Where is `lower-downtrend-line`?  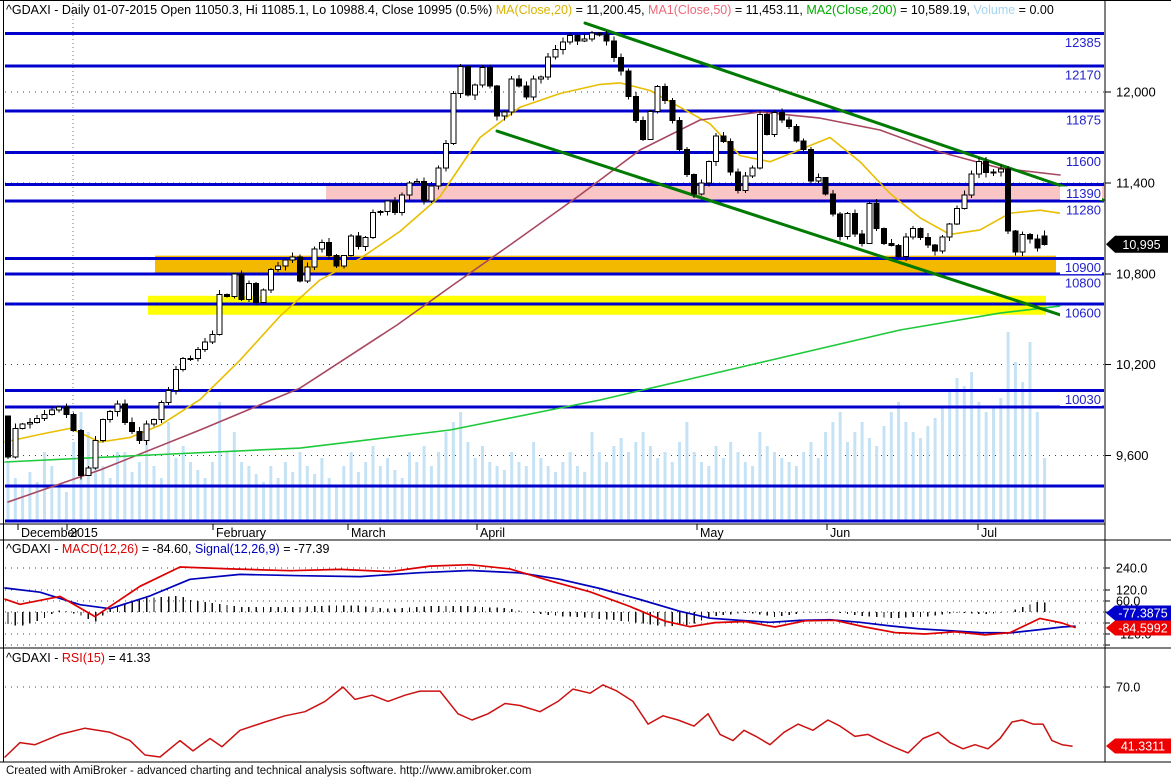
lower-downtrend-line is located at coordinates (783, 224).